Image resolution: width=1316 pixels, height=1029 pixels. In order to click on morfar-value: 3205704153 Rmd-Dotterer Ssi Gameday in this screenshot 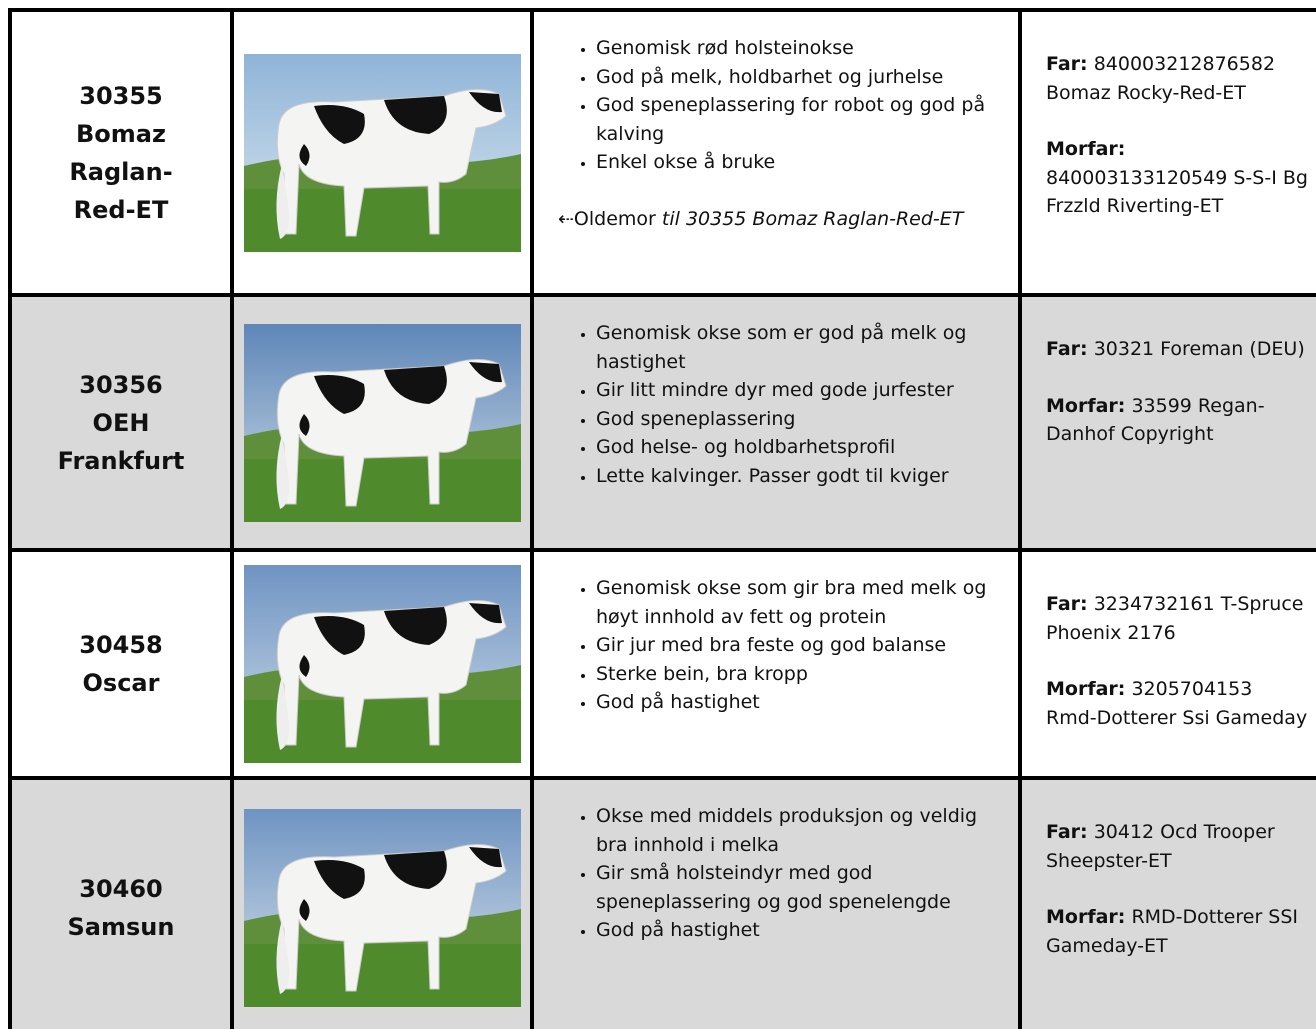, I will do `click(1177, 703)`.